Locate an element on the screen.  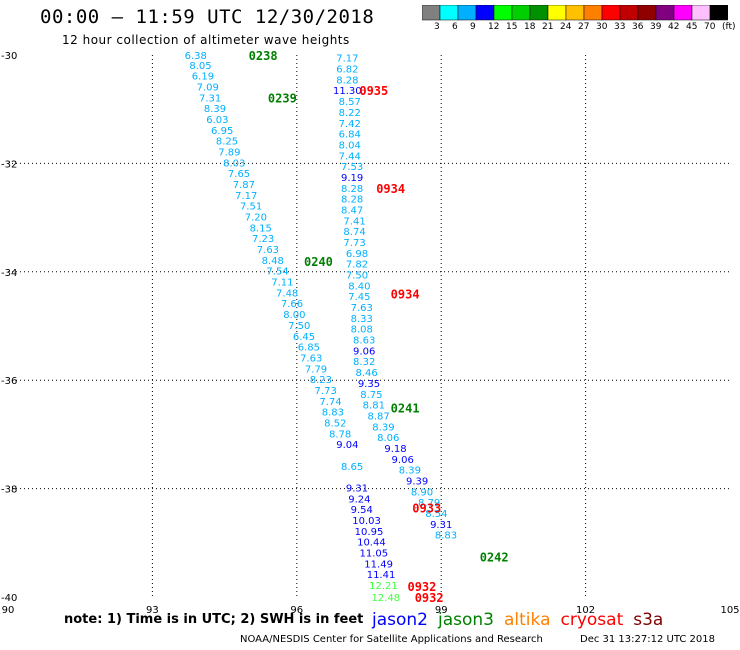
wave-height-value: 8.54 is located at coordinates (436, 514).